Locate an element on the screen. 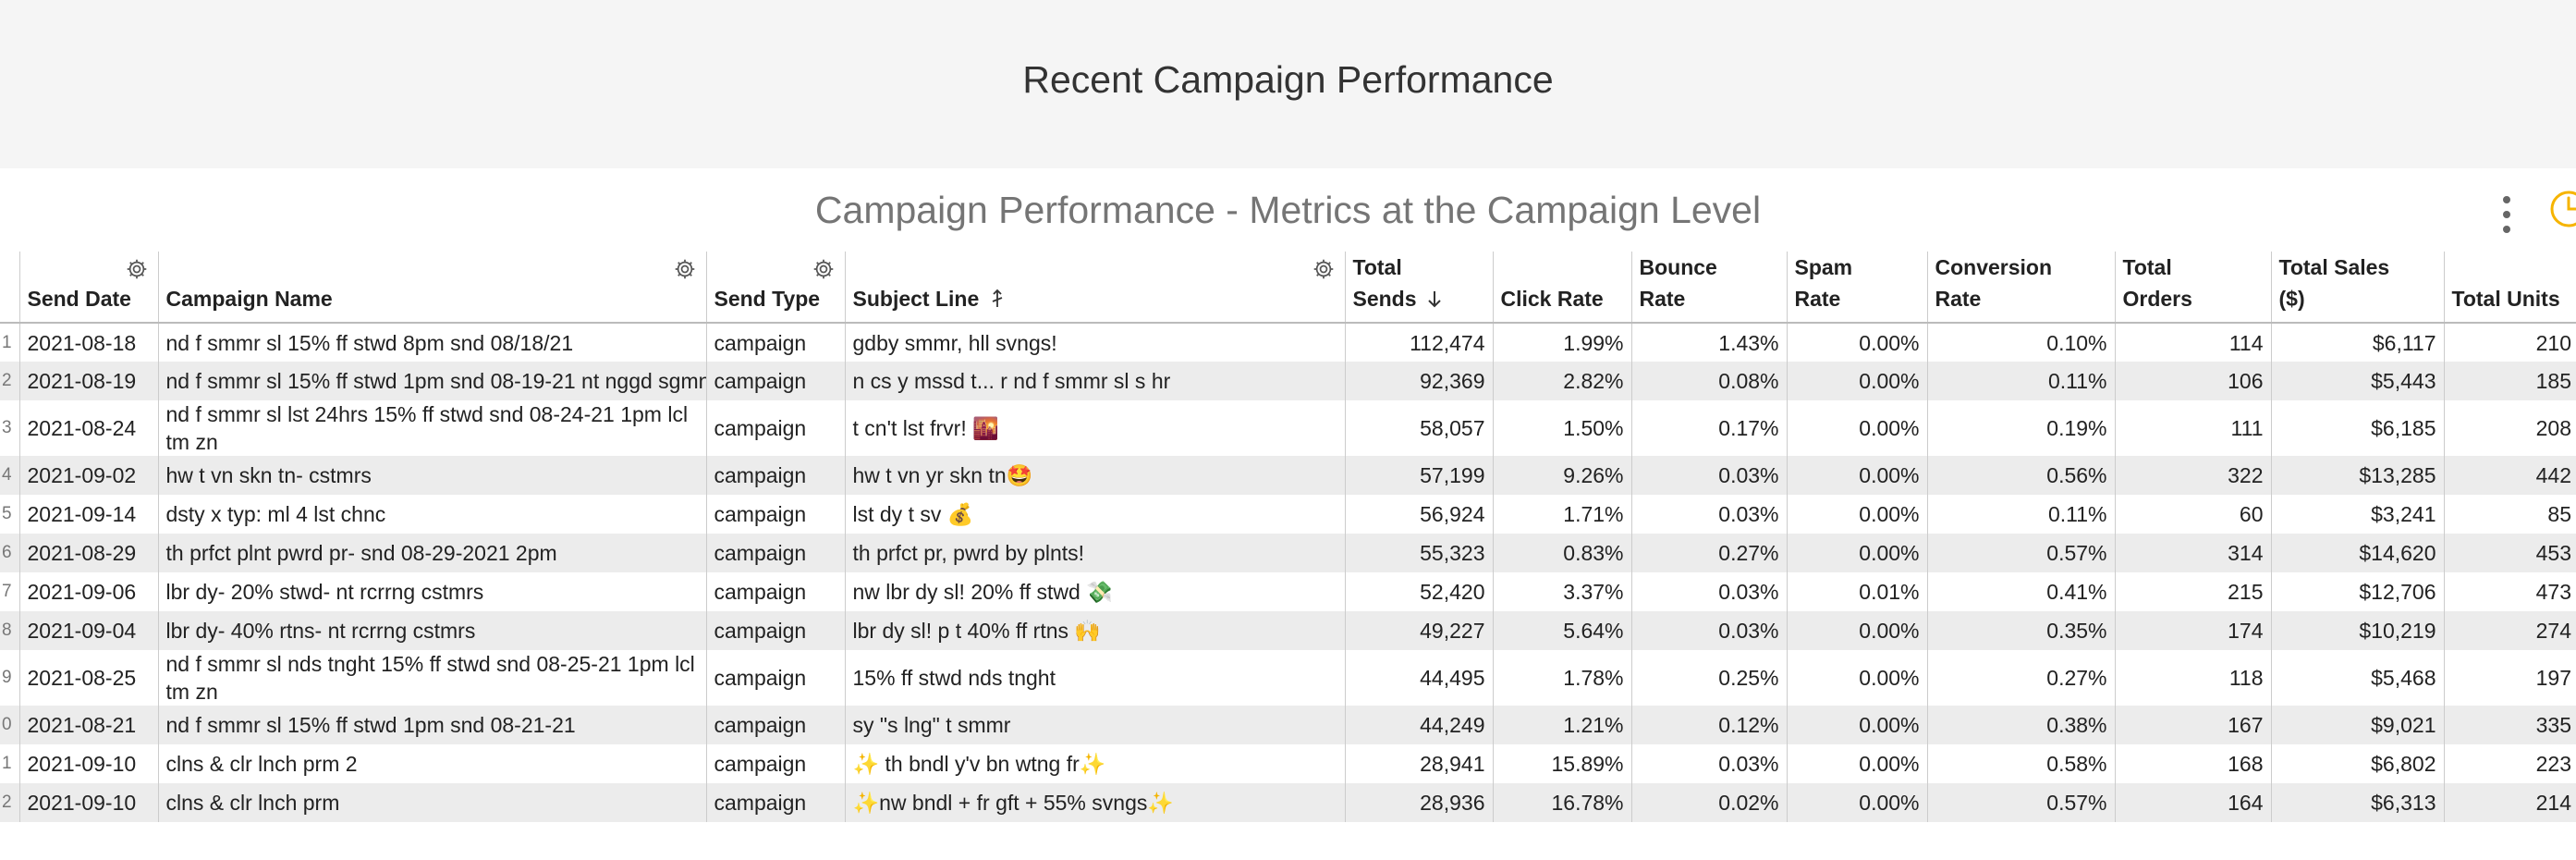  bounce-rate-label-2: Rate is located at coordinates (1662, 299).